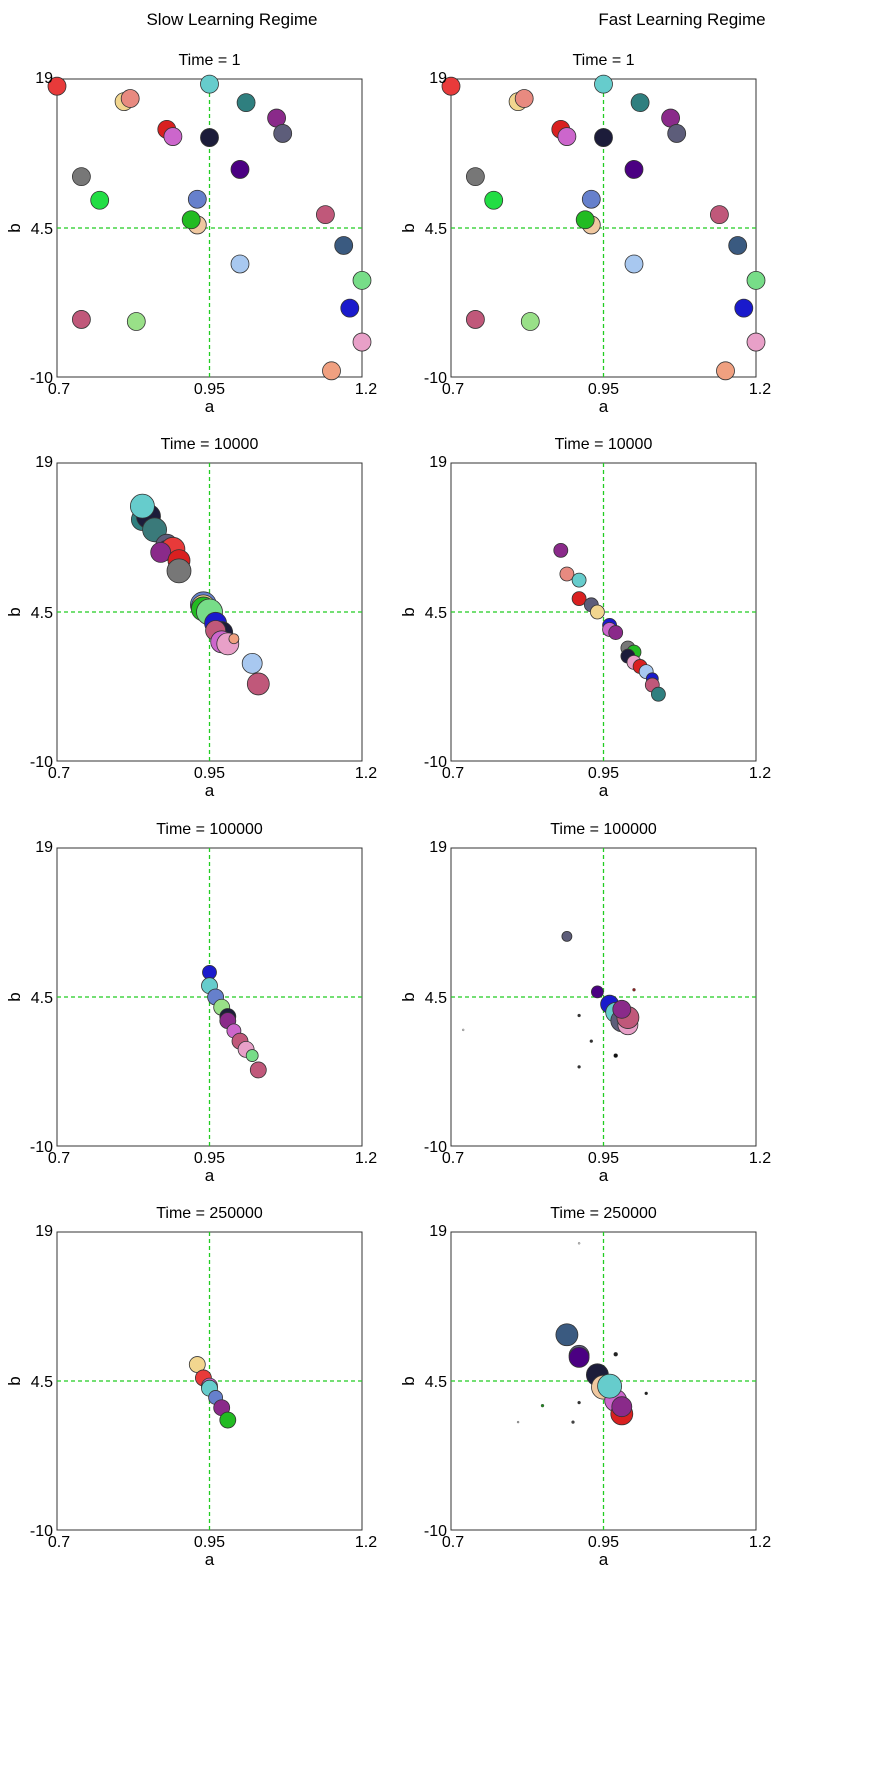 Image resolution: width=873 pixels, height=1775 pixels. I want to click on panel-title: Time = 250000, so click(603, 1213).